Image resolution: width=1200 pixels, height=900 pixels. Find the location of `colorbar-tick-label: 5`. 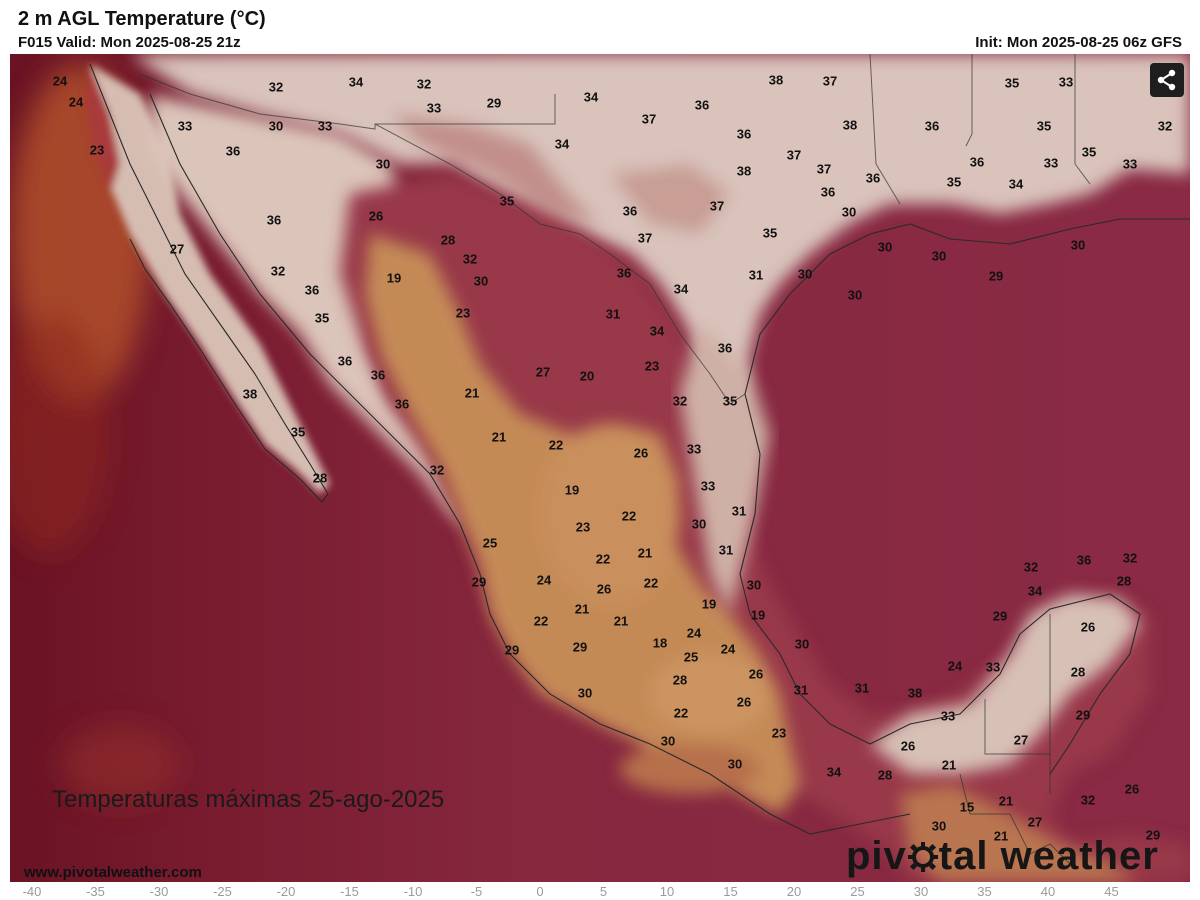

colorbar-tick-label: 5 is located at coordinates (603, 891).